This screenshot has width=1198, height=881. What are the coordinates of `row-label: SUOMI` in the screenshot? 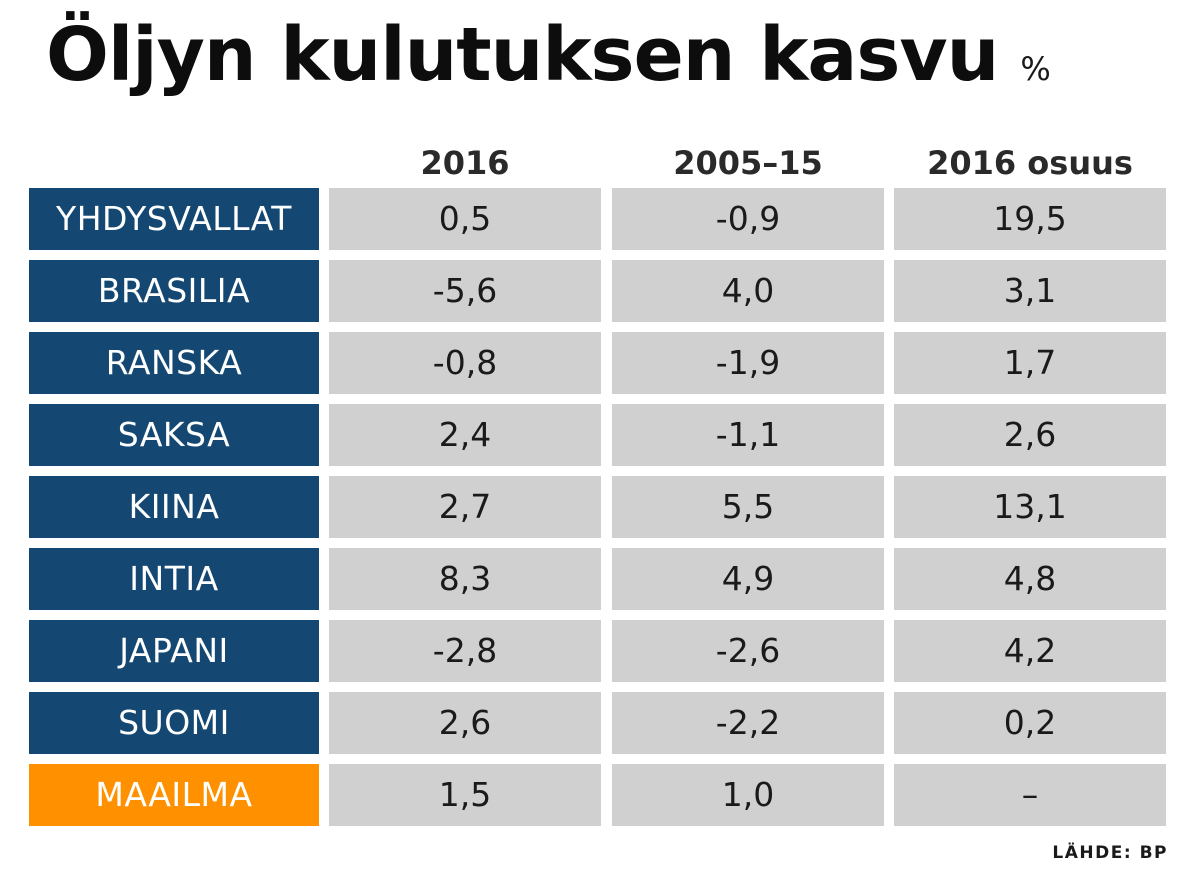 It's located at (174, 723).